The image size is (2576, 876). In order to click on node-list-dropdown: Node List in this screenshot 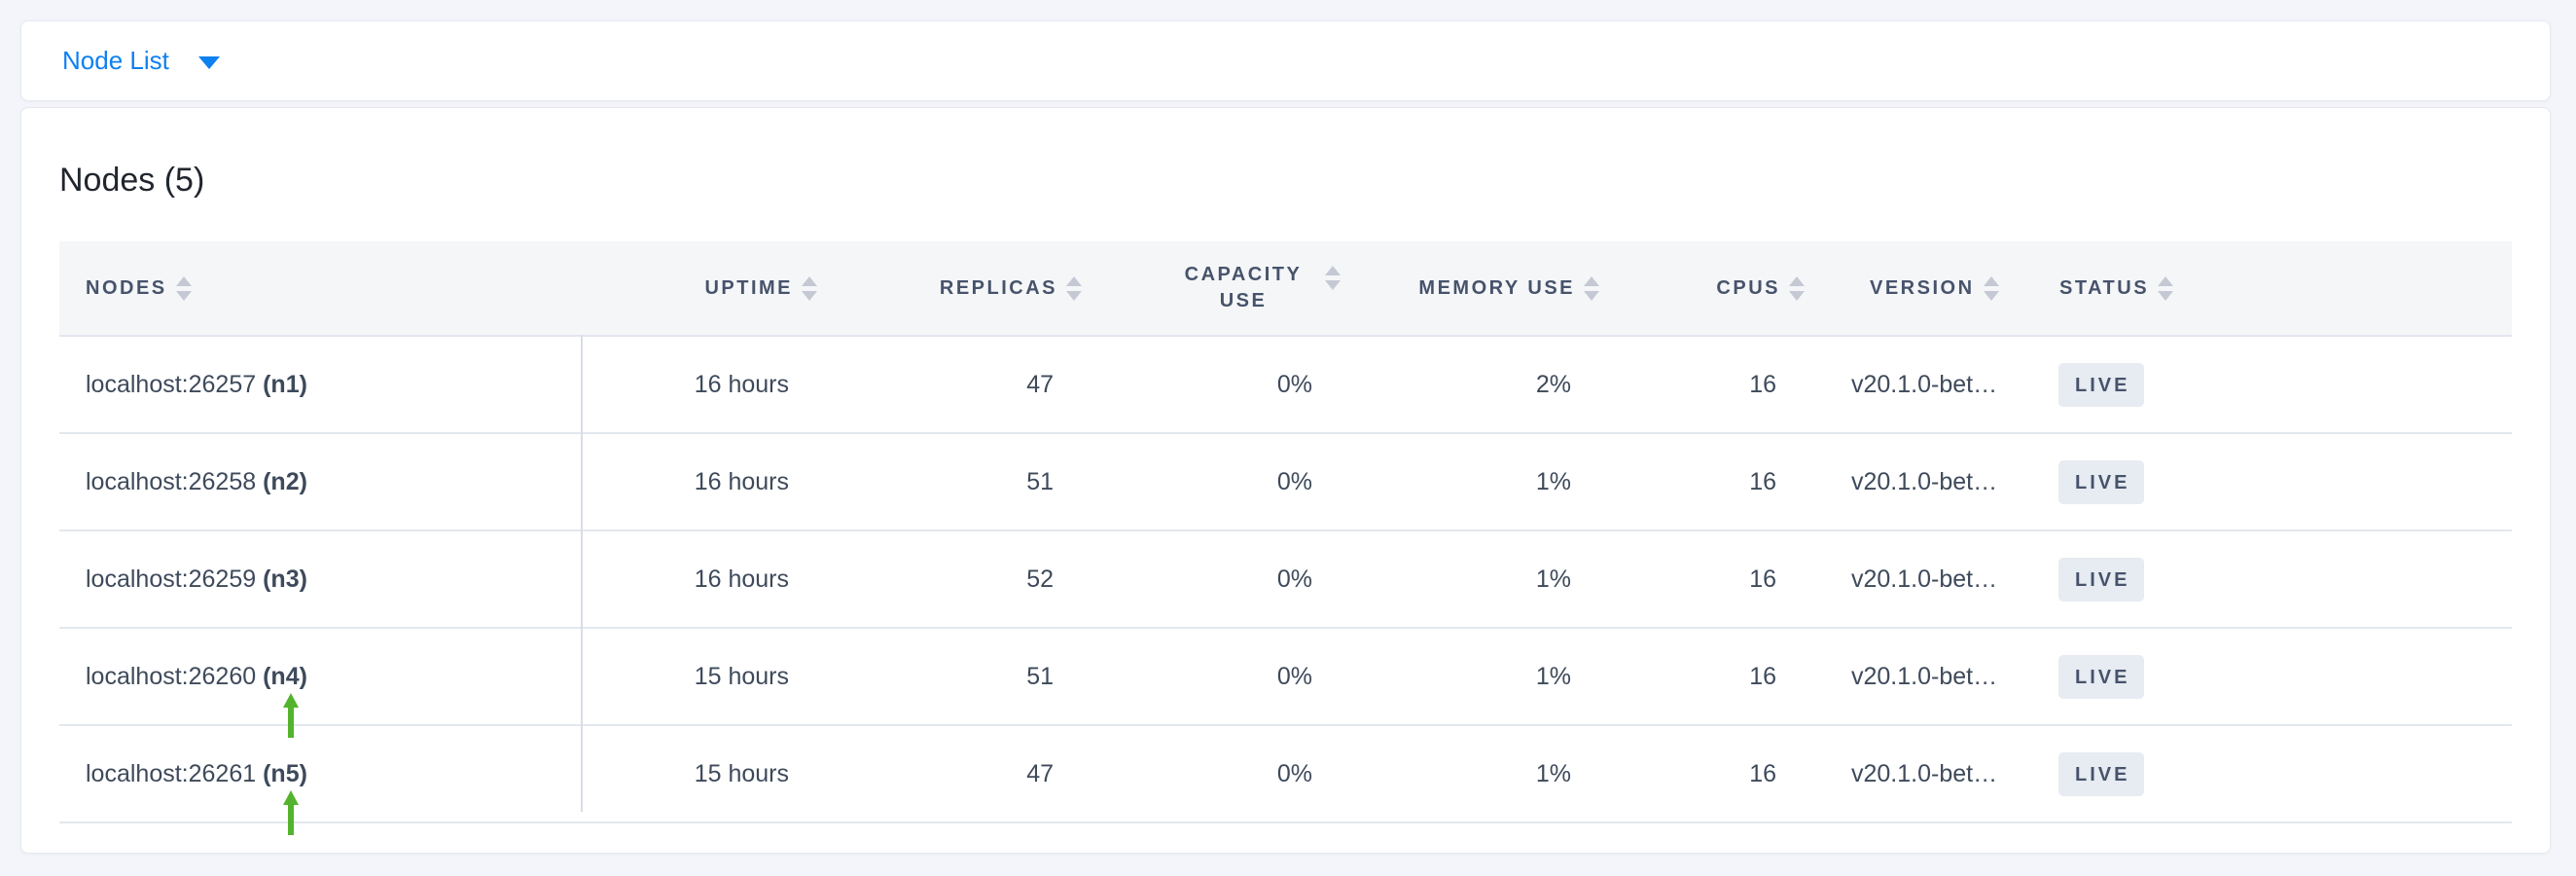, I will do `click(141, 61)`.